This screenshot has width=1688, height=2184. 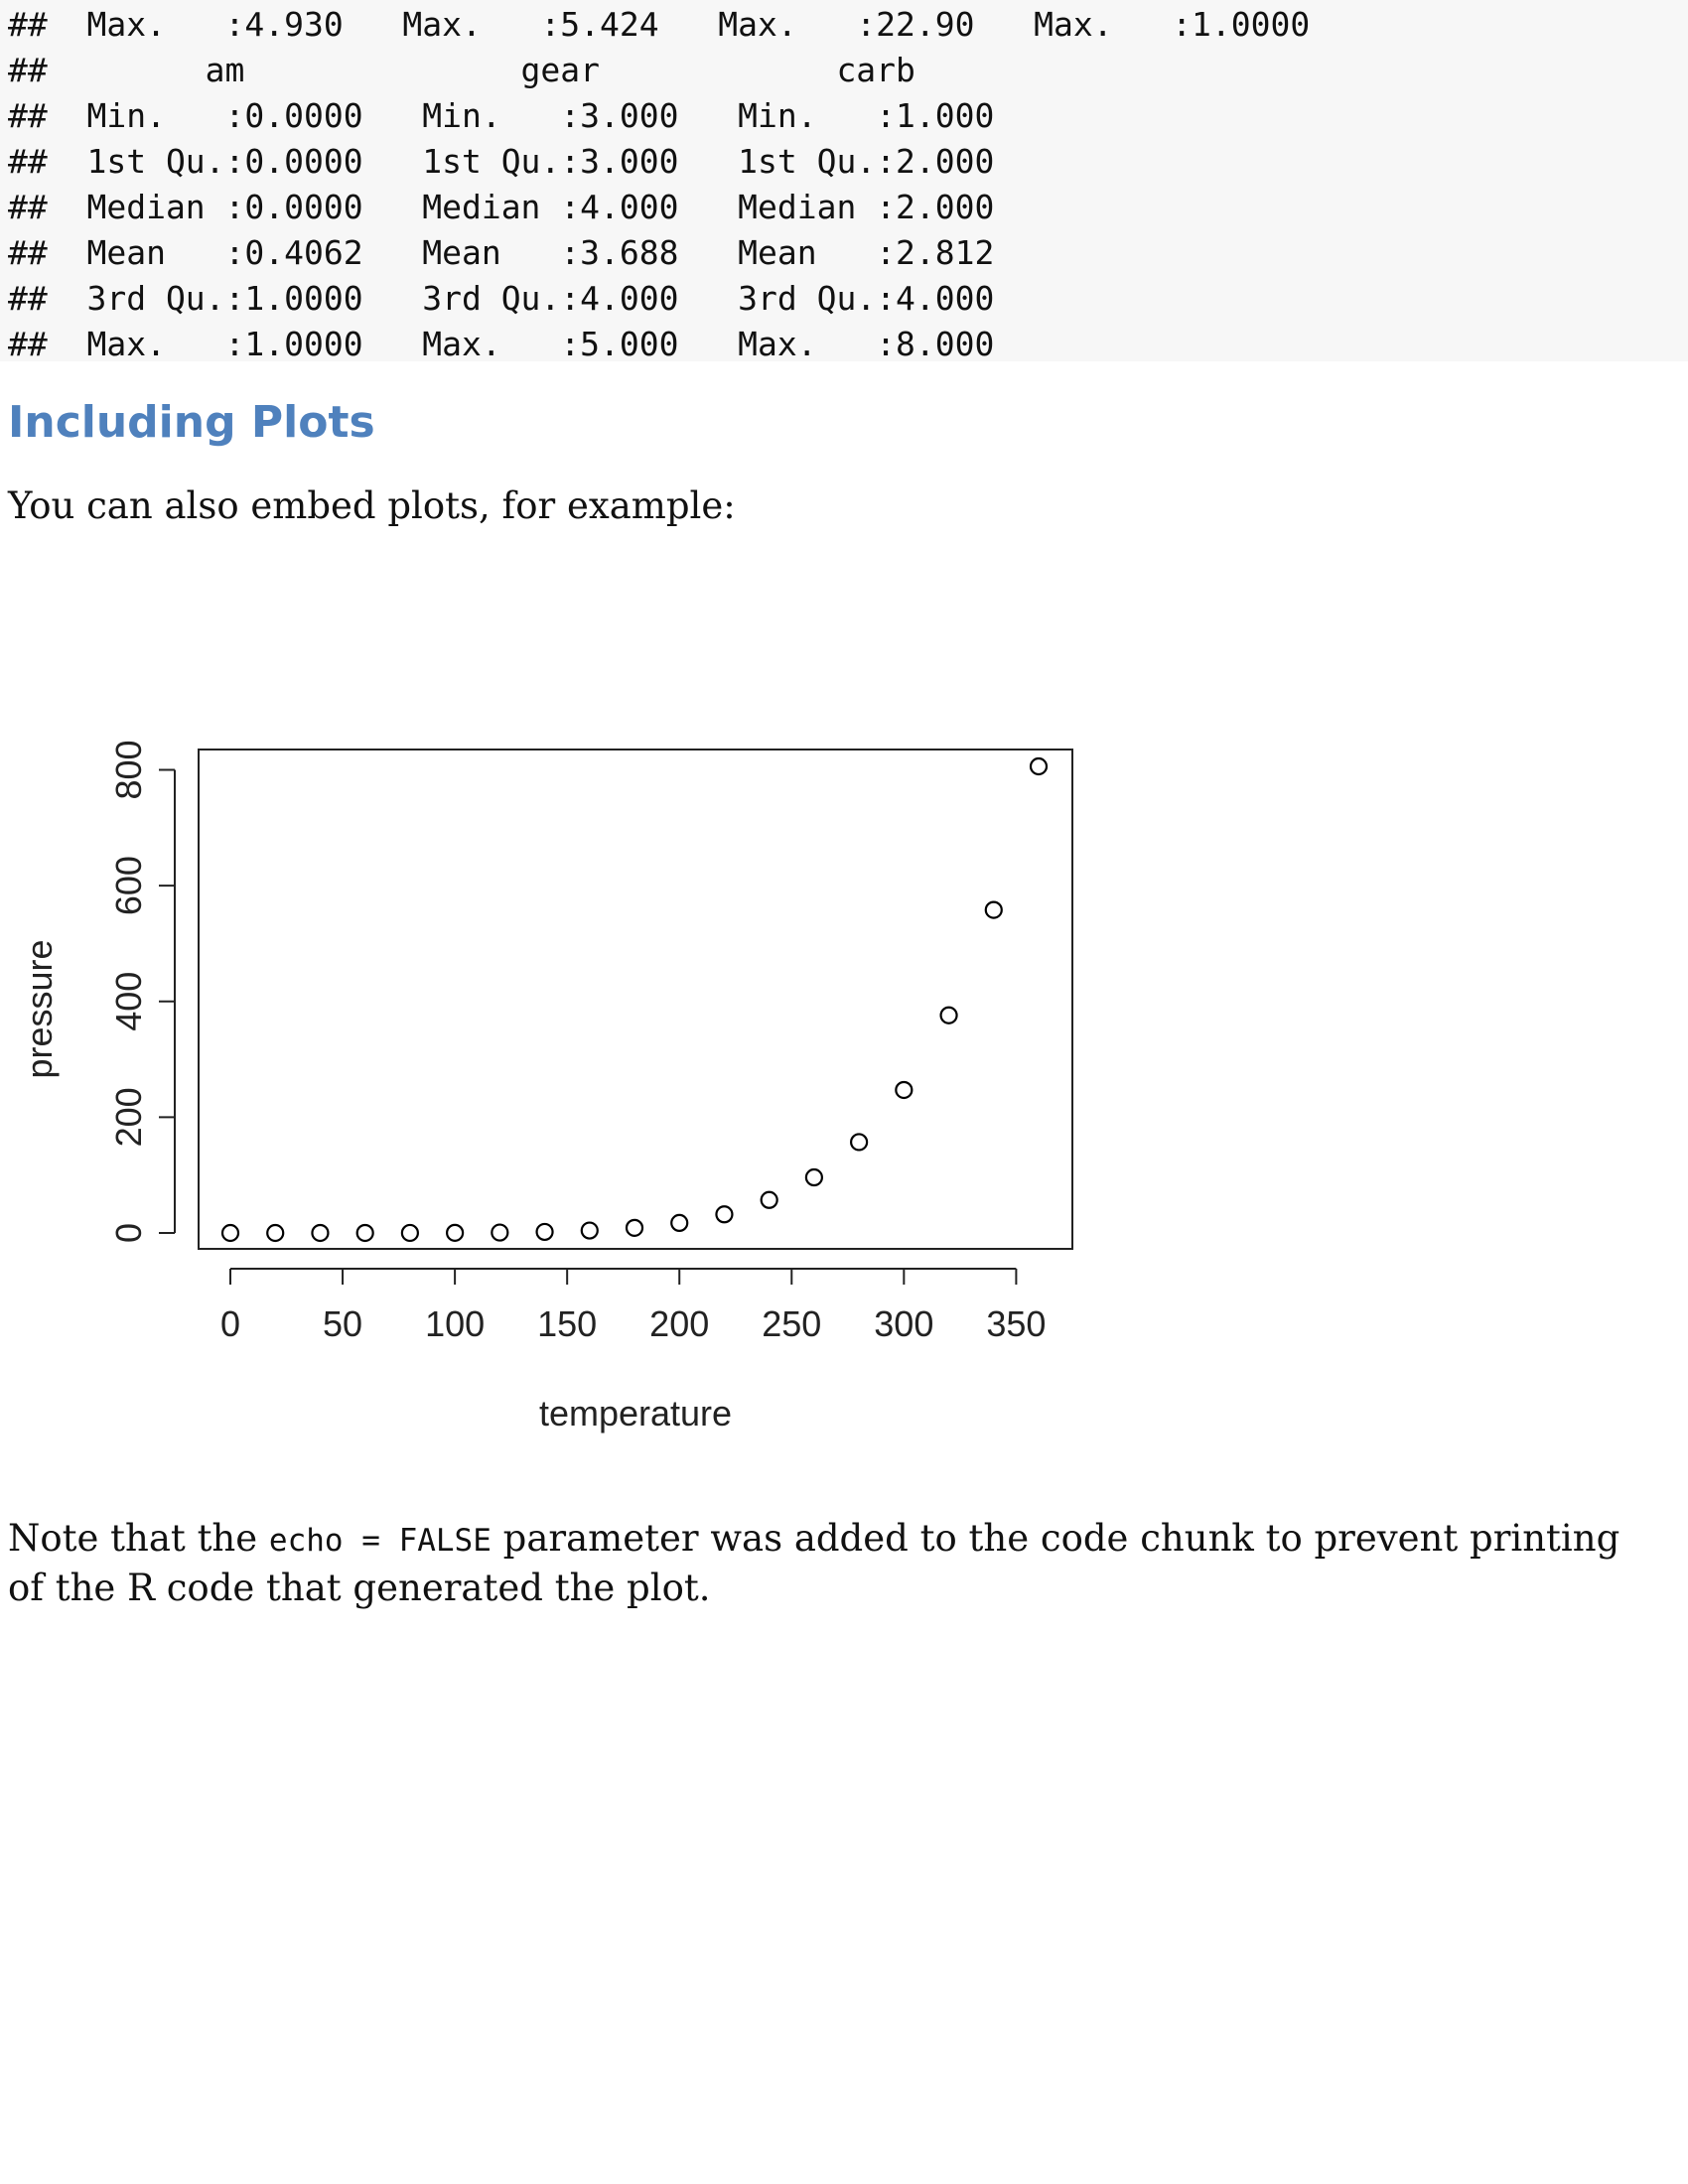 What do you see at coordinates (138, 1538) in the screenshot?
I see `note-text: Note that the` at bounding box center [138, 1538].